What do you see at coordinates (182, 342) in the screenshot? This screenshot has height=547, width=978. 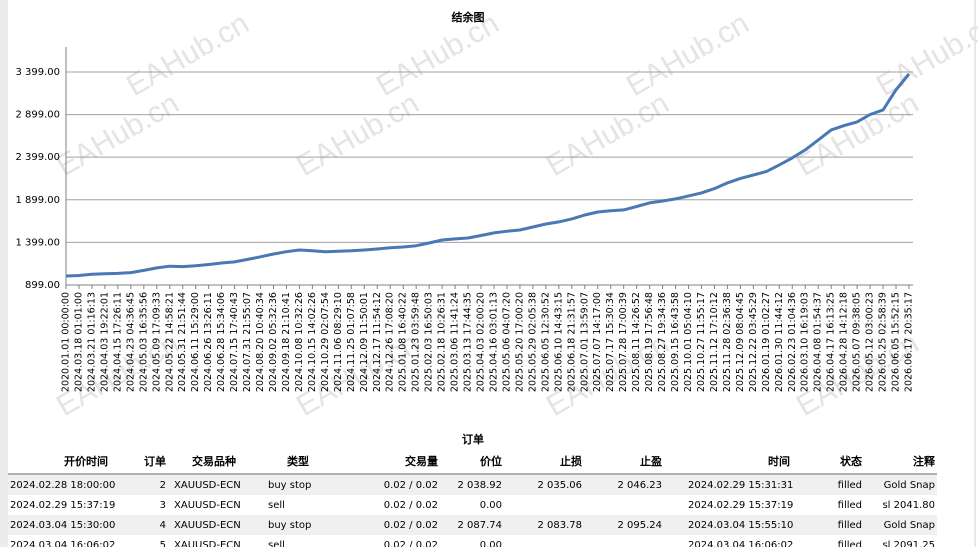 I see `x-tick-label: 2024.05.31 21:51:44` at bounding box center [182, 342].